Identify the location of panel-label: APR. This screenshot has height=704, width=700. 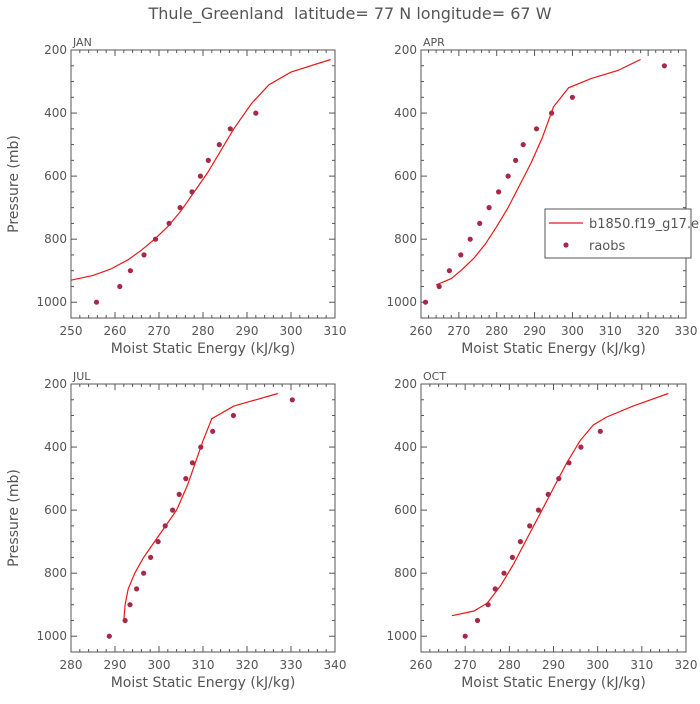
(434, 42).